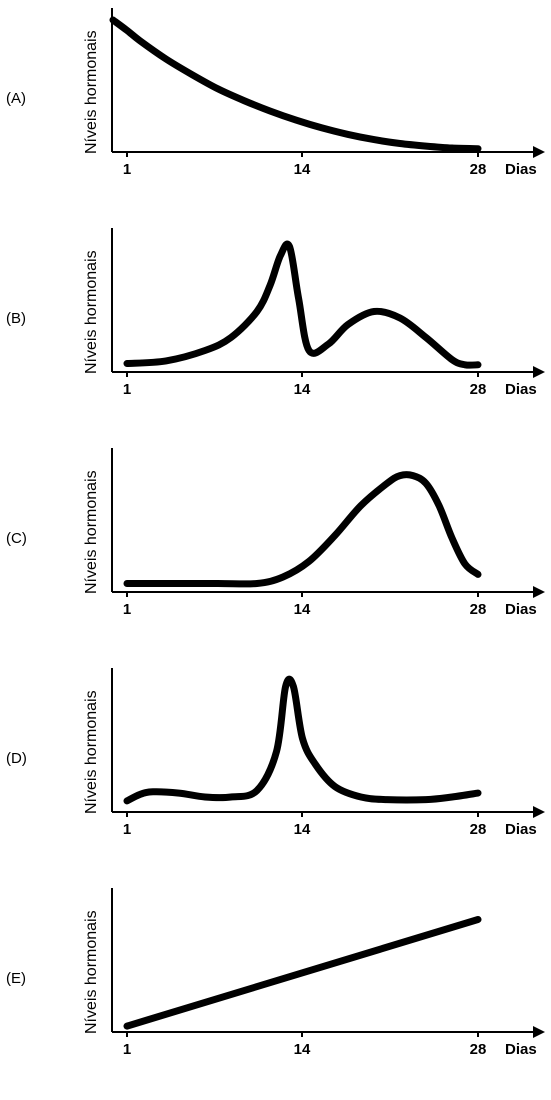 The width and height of the screenshot is (551, 1100). I want to click on option-label: (E), so click(16, 978).